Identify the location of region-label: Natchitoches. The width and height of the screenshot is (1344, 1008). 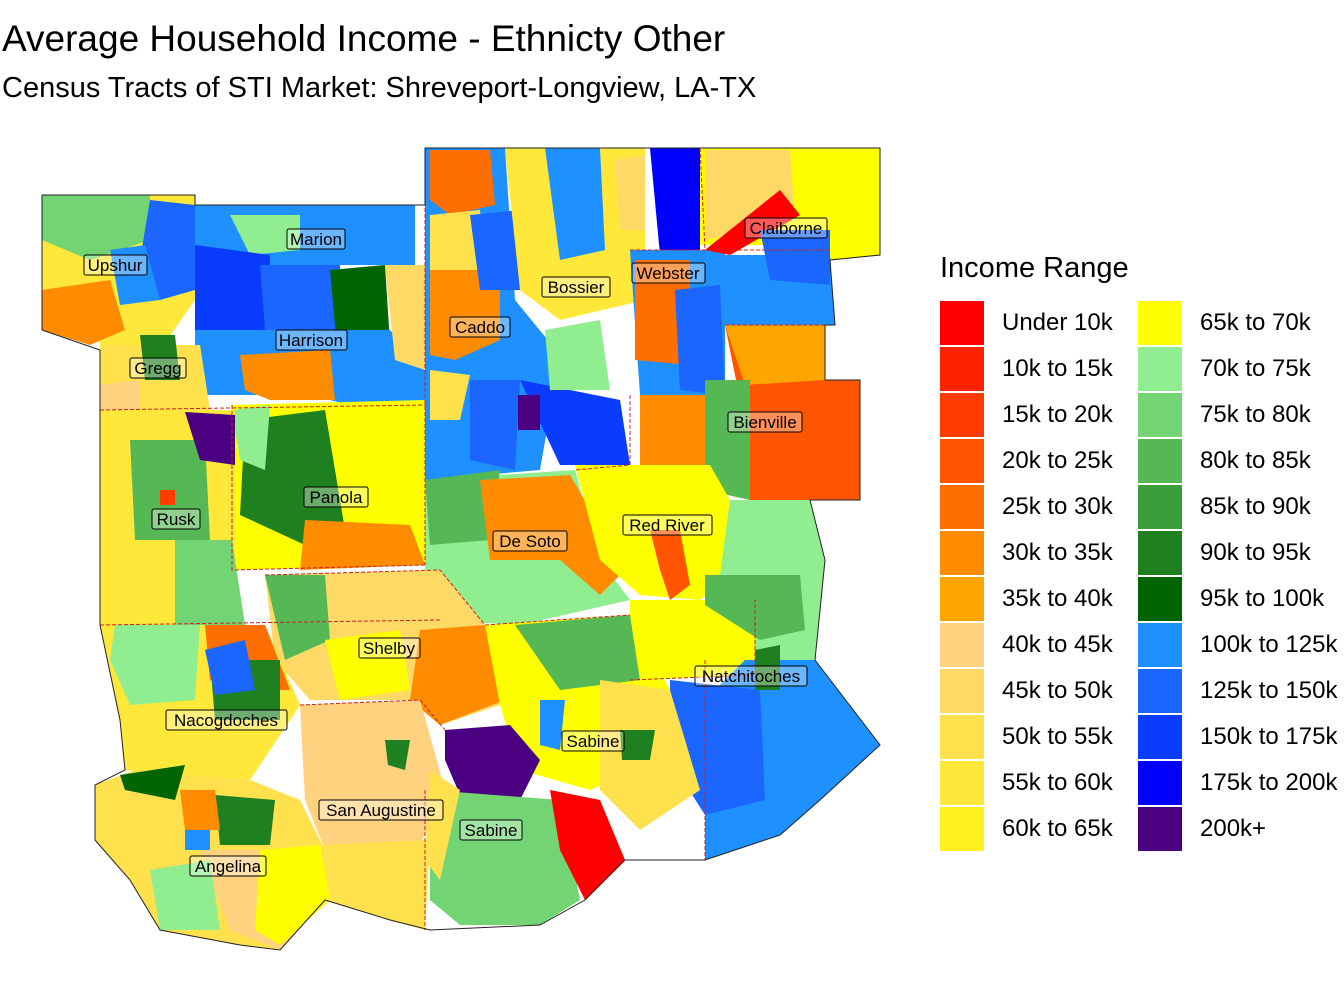
(751, 676).